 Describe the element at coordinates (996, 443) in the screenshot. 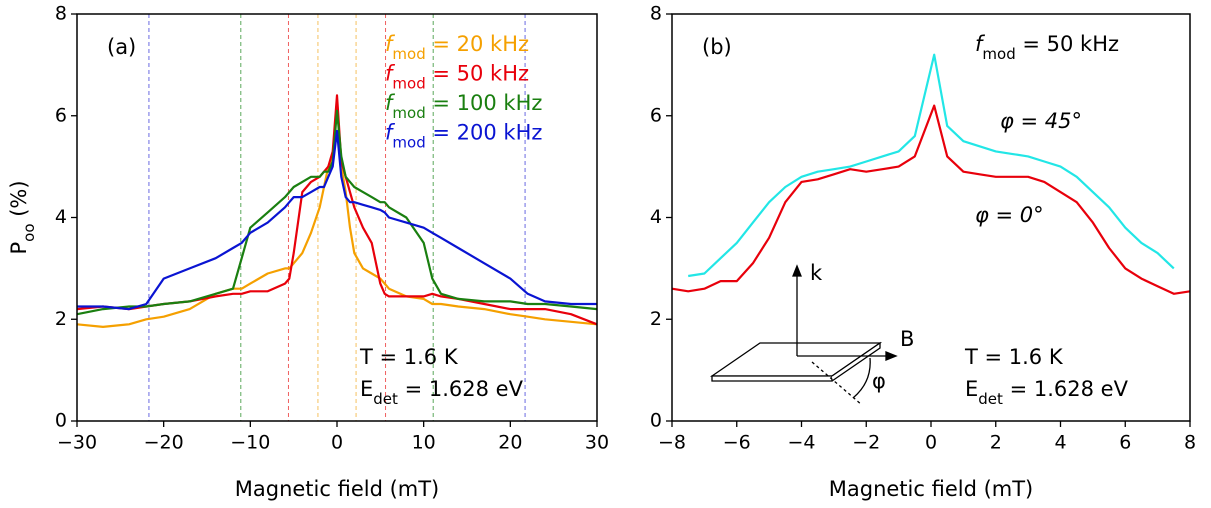

I see `x-tick-label: 2` at that location.